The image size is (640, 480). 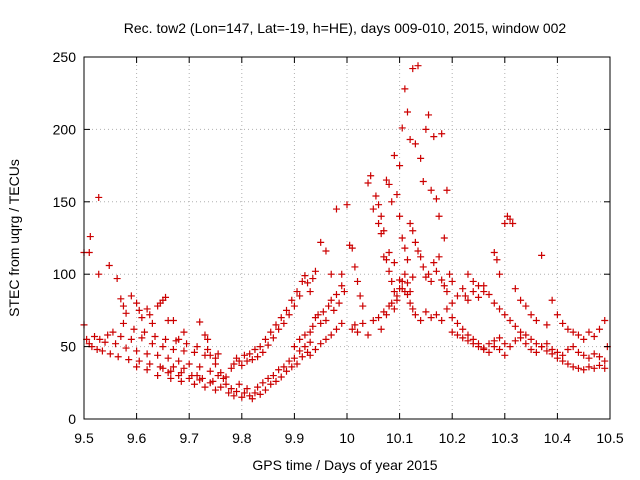 What do you see at coordinates (84, 438) in the screenshot?
I see `x-tick-label: 9.5` at bounding box center [84, 438].